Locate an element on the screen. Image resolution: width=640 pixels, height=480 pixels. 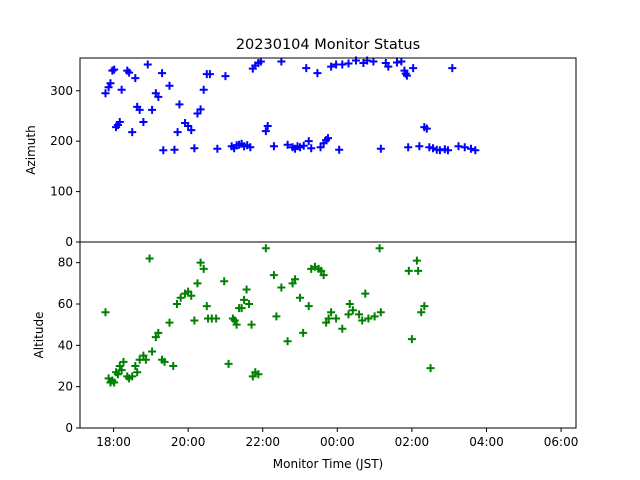
x-tick-label: 20:00 is located at coordinates (188, 442).